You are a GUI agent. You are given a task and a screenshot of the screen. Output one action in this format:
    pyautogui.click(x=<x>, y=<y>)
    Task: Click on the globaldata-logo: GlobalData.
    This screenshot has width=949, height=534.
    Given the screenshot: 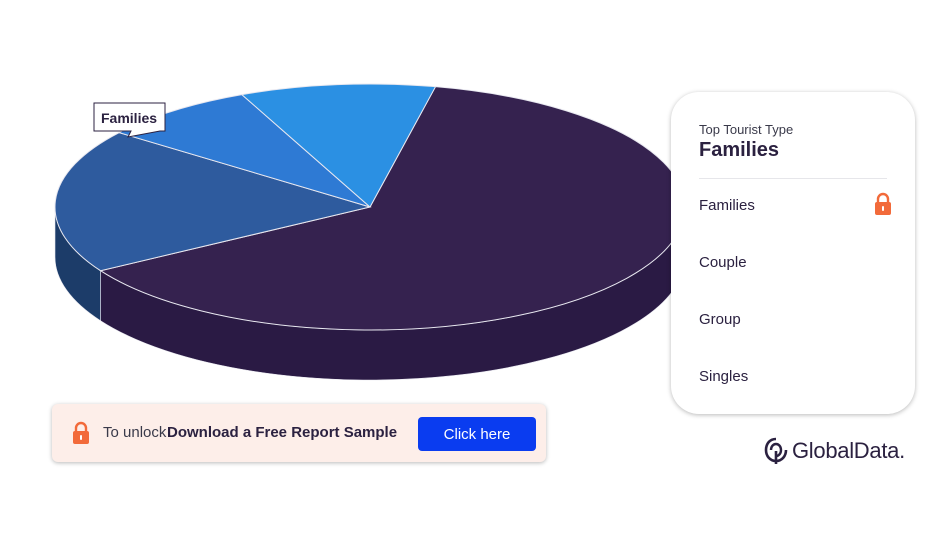 What is the action you would take?
    pyautogui.click(x=834, y=451)
    